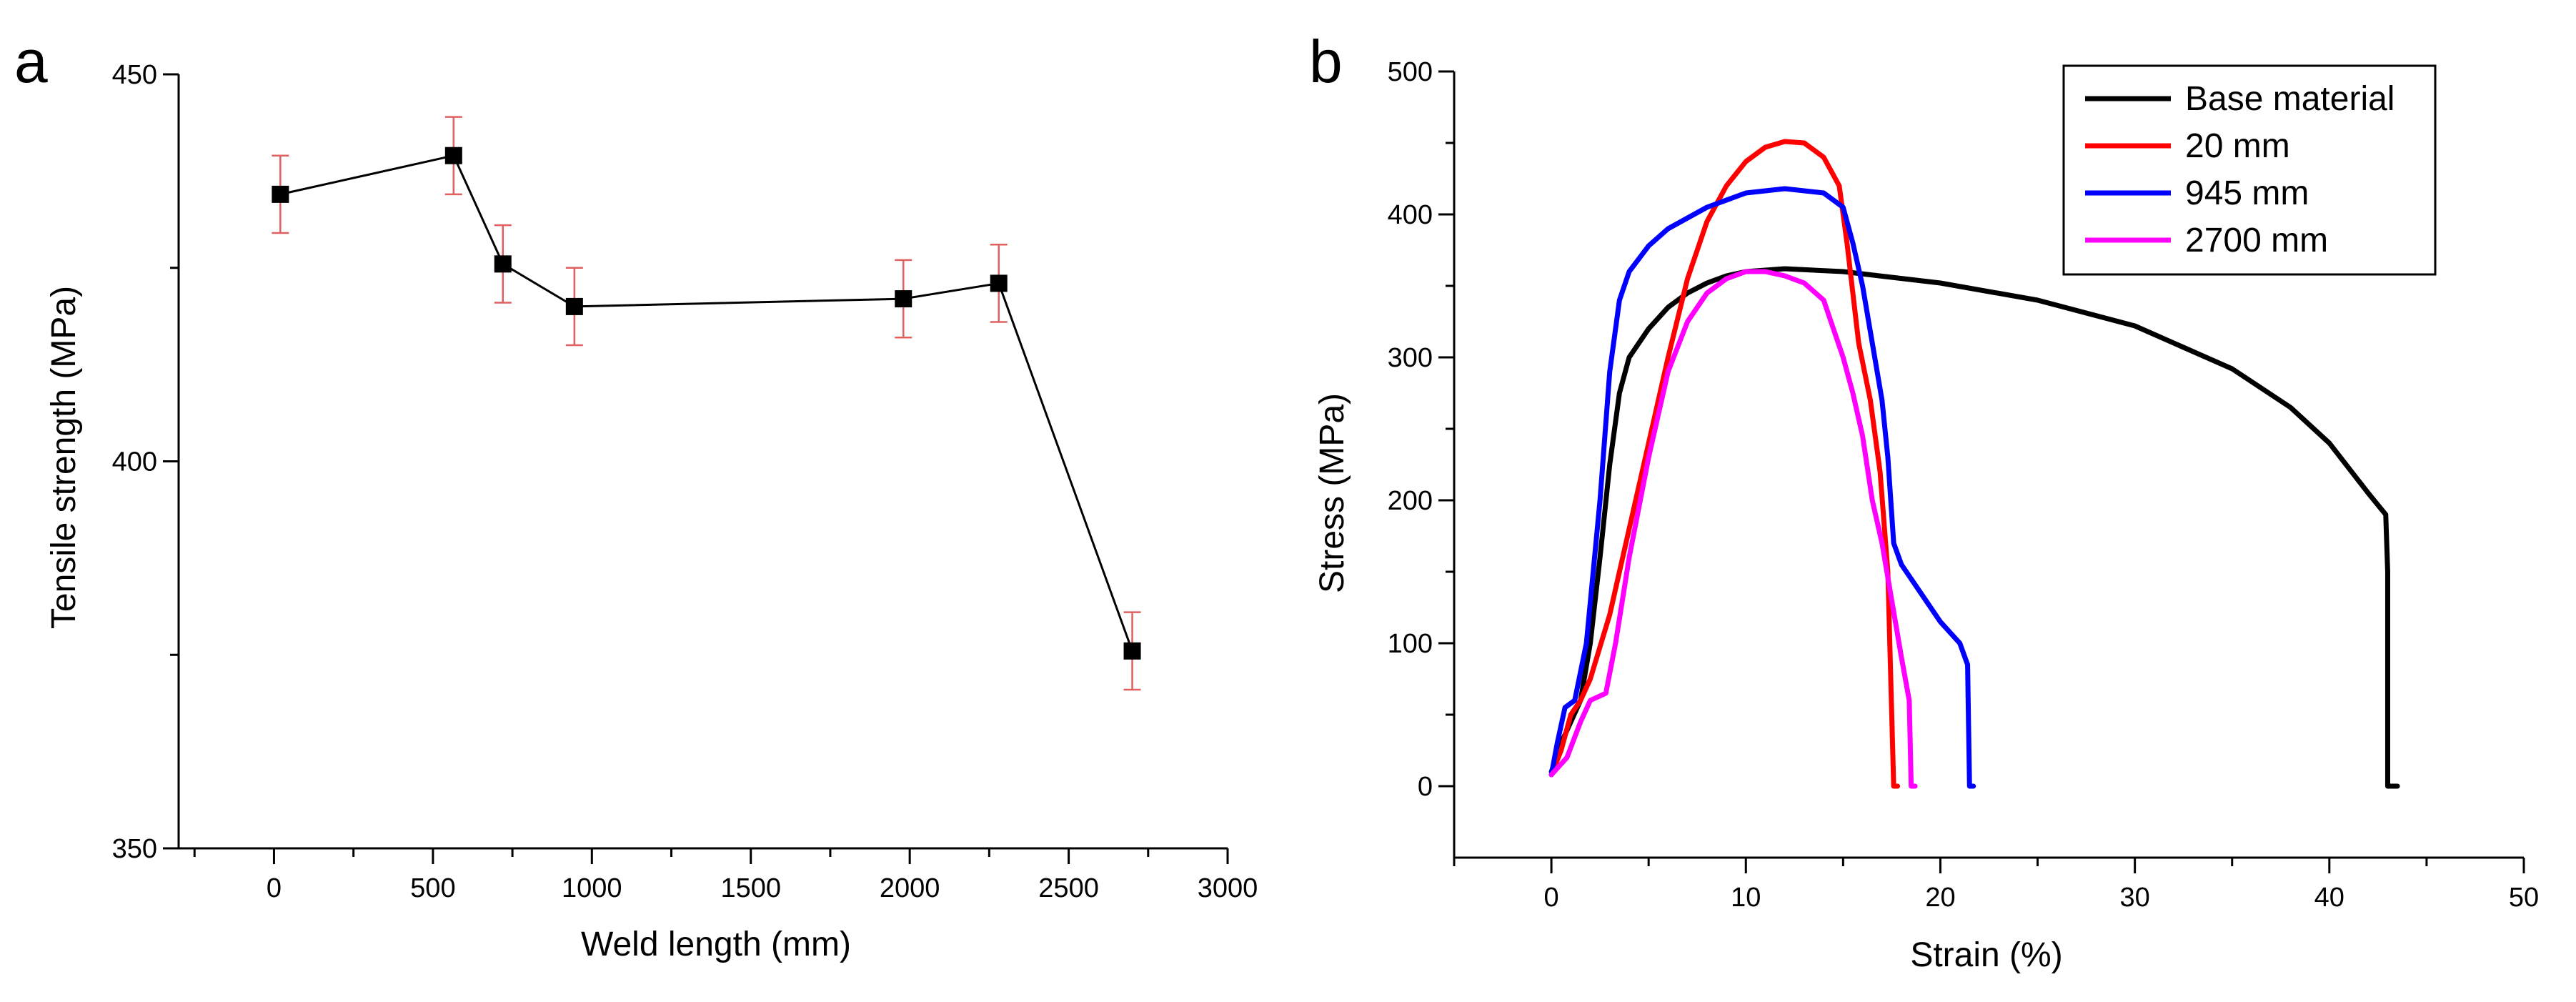 The height and width of the screenshot is (1002, 2576). Describe the element at coordinates (1332, 493) in the screenshot. I see `panel-b-y-axis-title: Stress (MPa)` at that location.